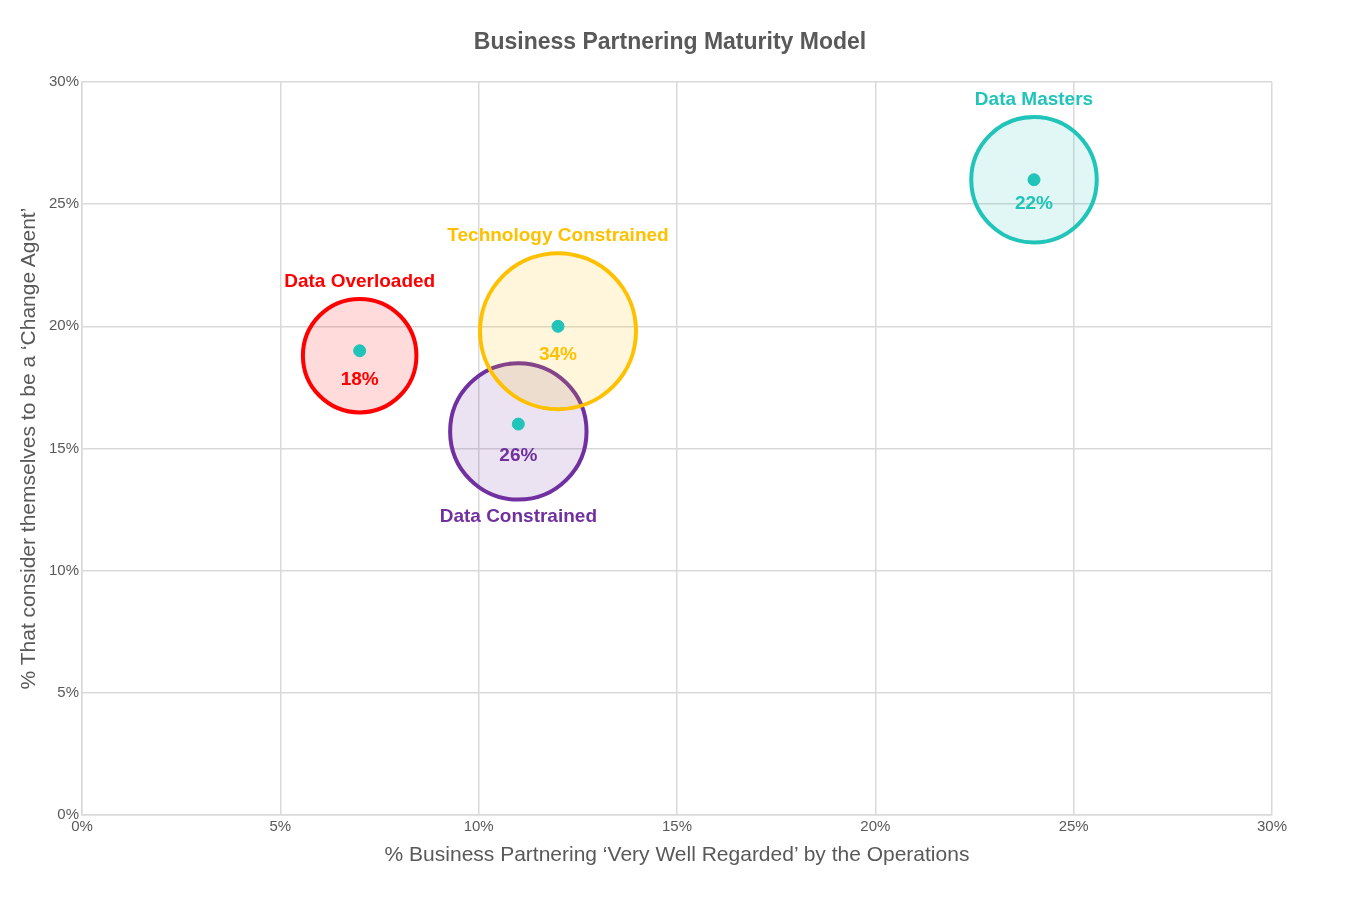  What do you see at coordinates (1034, 98) in the screenshot?
I see `series-label: Data Masters` at bounding box center [1034, 98].